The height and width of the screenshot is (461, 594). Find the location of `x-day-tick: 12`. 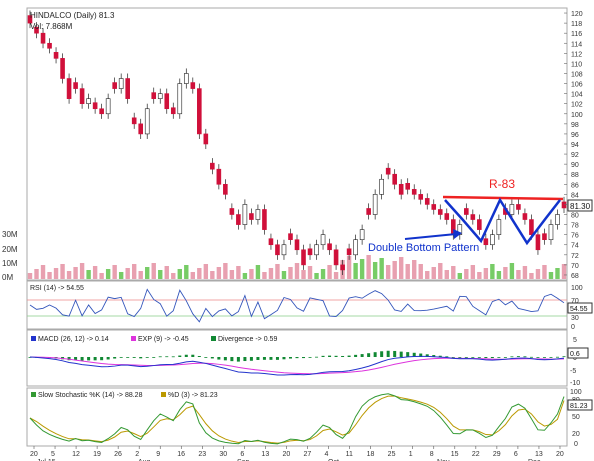

x-day-tick: 12 is located at coordinates (76, 454).